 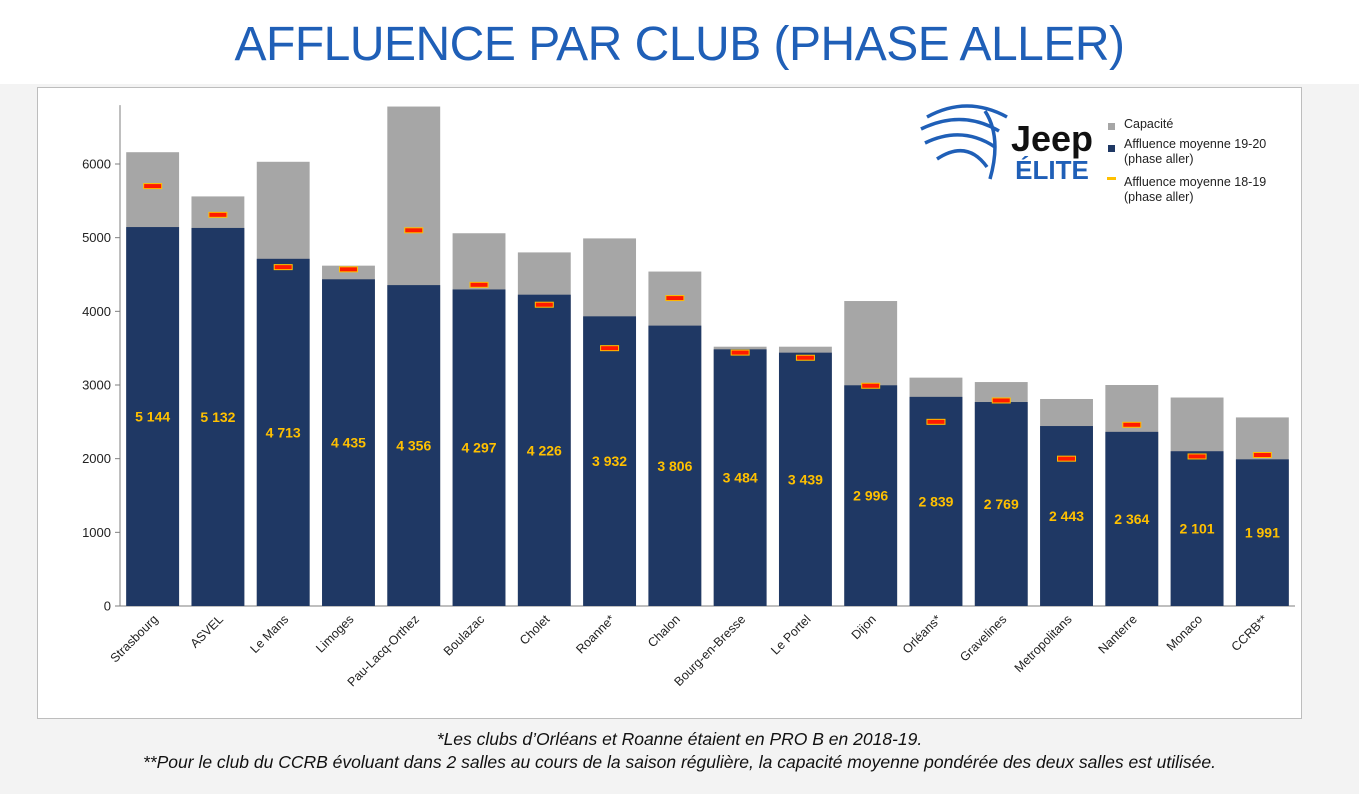 I want to click on x-tick-label: Limoges, so click(x=334, y=633).